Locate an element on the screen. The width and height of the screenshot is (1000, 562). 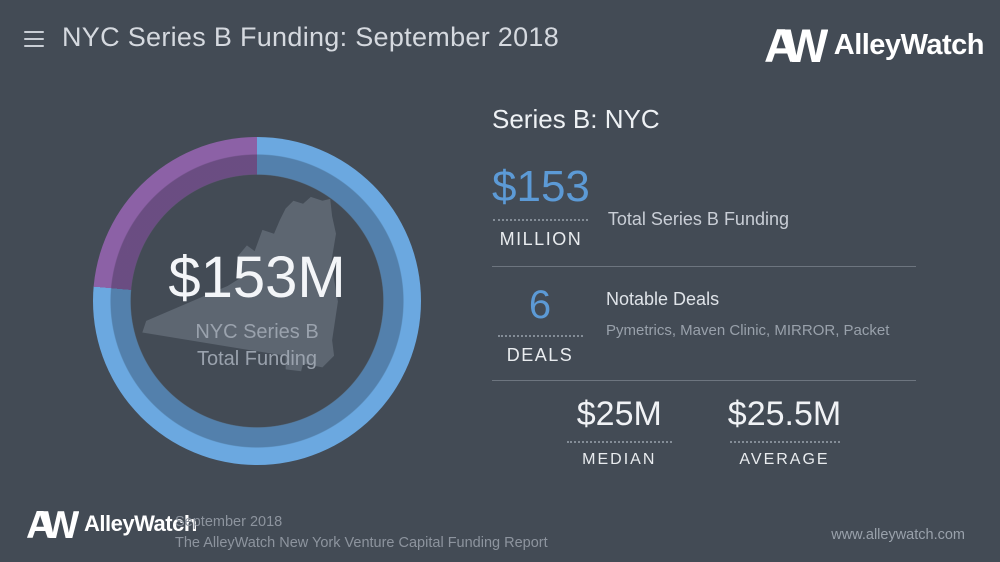
deals-count: 6 is located at coordinates (540, 305).